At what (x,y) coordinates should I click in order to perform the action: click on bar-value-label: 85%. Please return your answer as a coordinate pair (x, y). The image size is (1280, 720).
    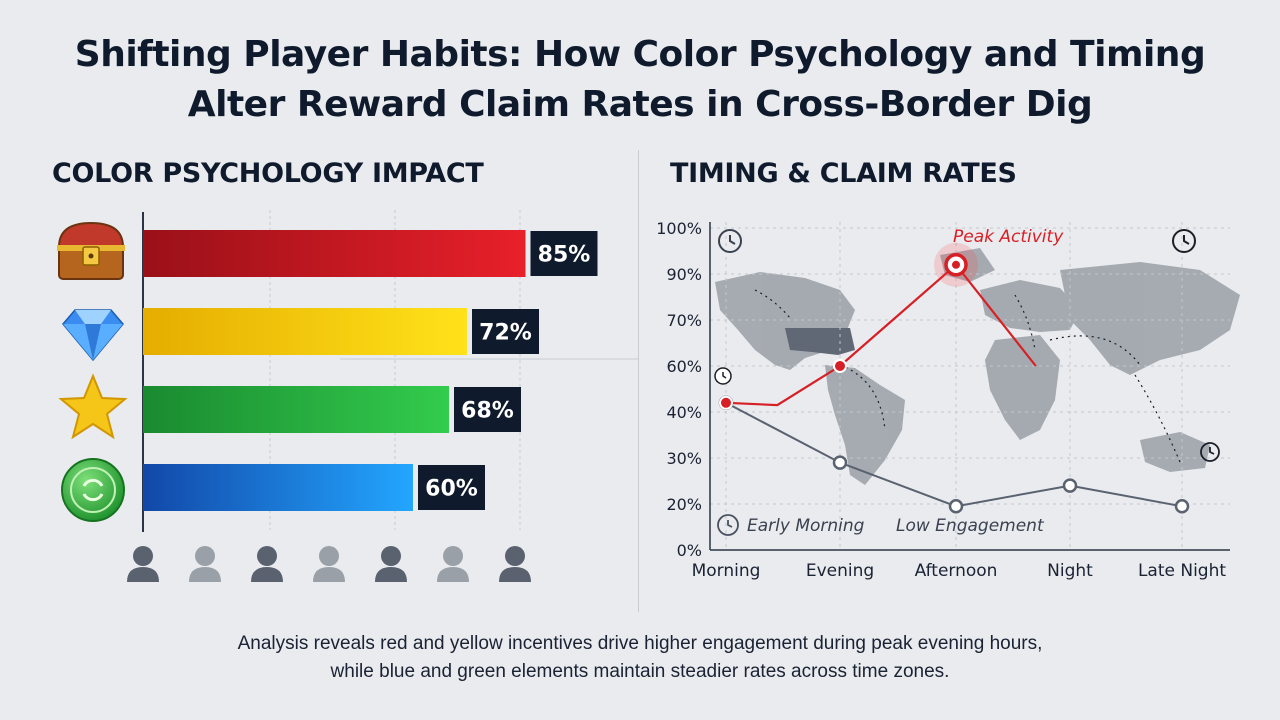
    Looking at the image, I should click on (564, 255).